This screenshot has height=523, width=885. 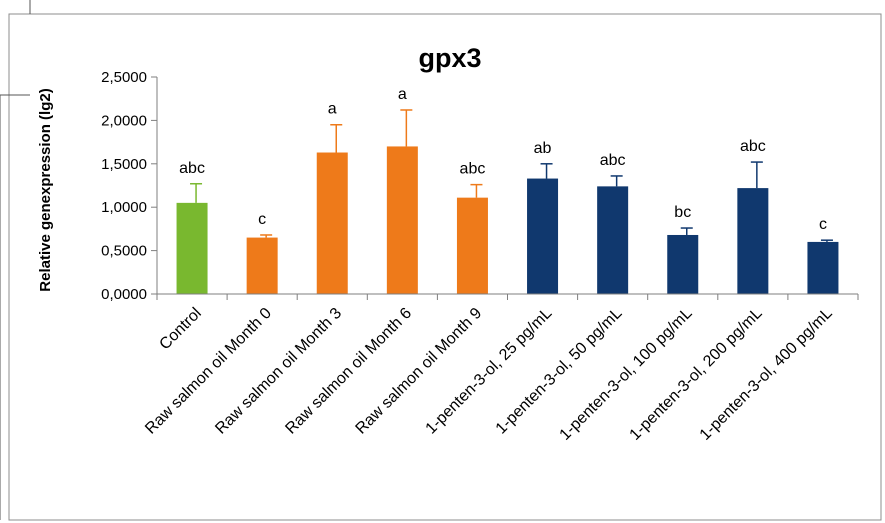 I want to click on y-axis-label: Relative genexpression (lg2), so click(x=45, y=189).